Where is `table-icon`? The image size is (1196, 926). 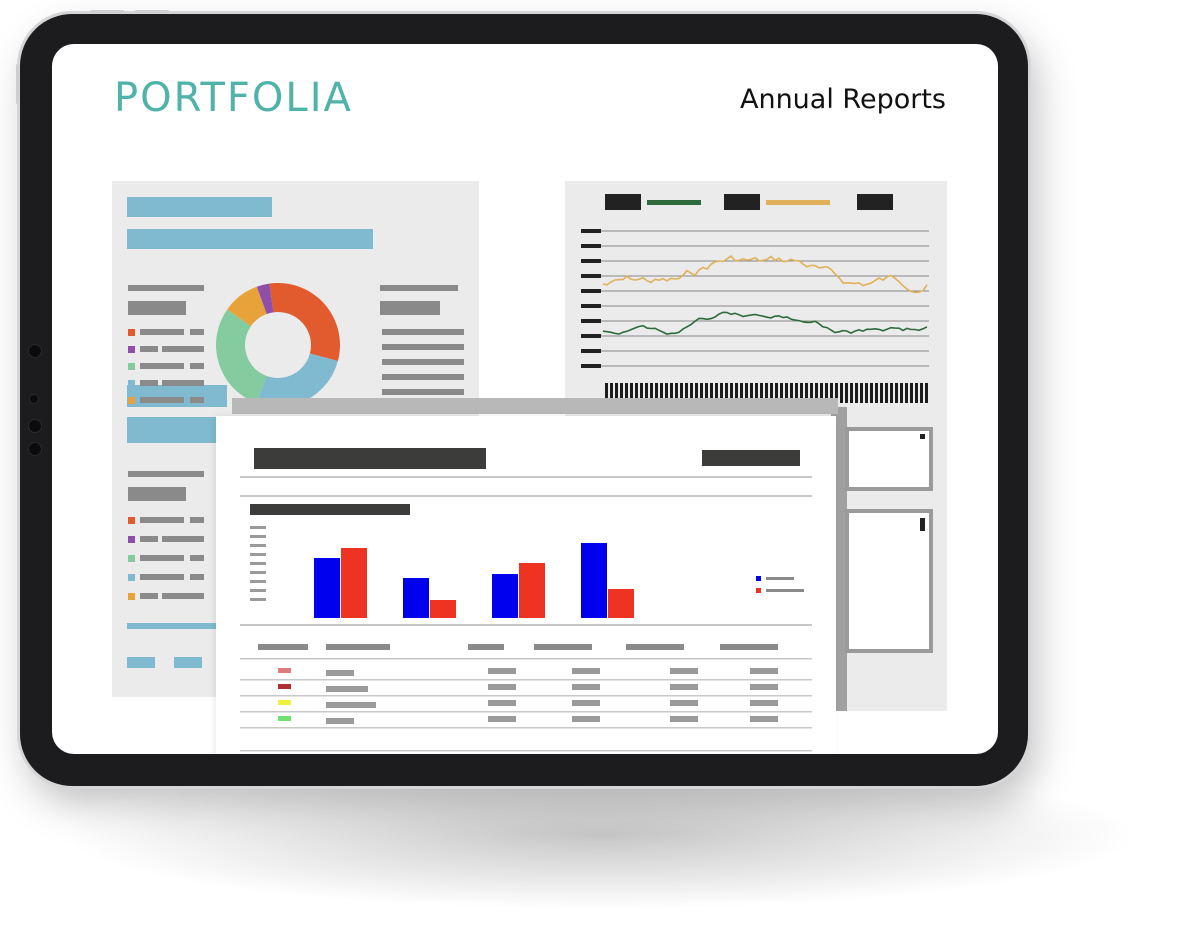 table-icon is located at coordinates (526, 698).